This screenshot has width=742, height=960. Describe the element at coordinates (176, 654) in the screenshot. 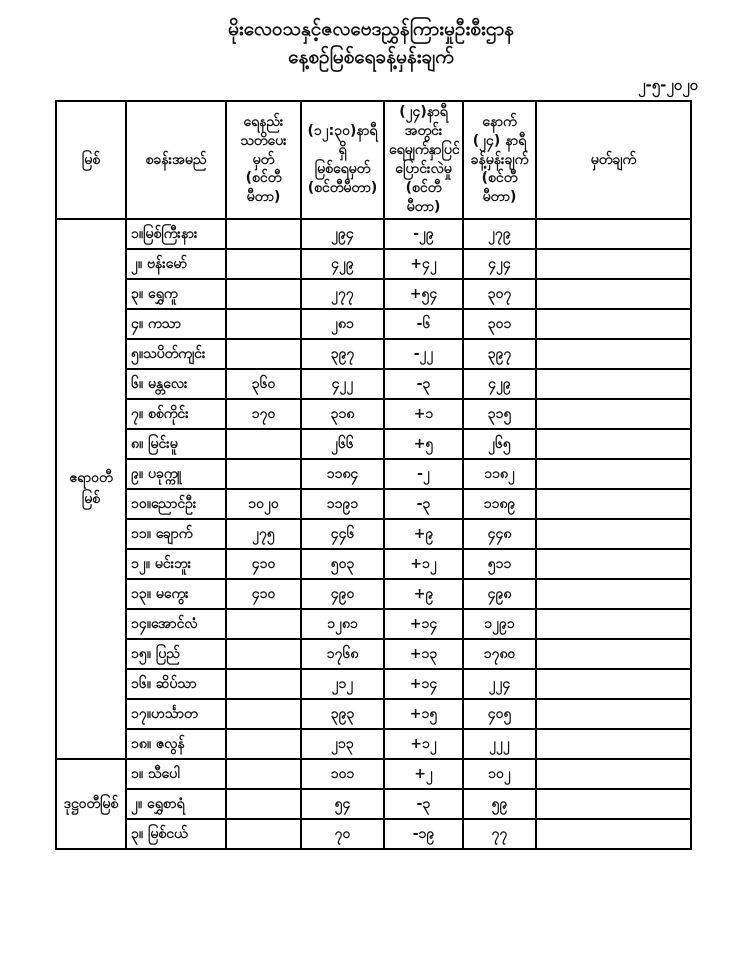

I see `station-name: ၁၅။ ပြည်` at that location.